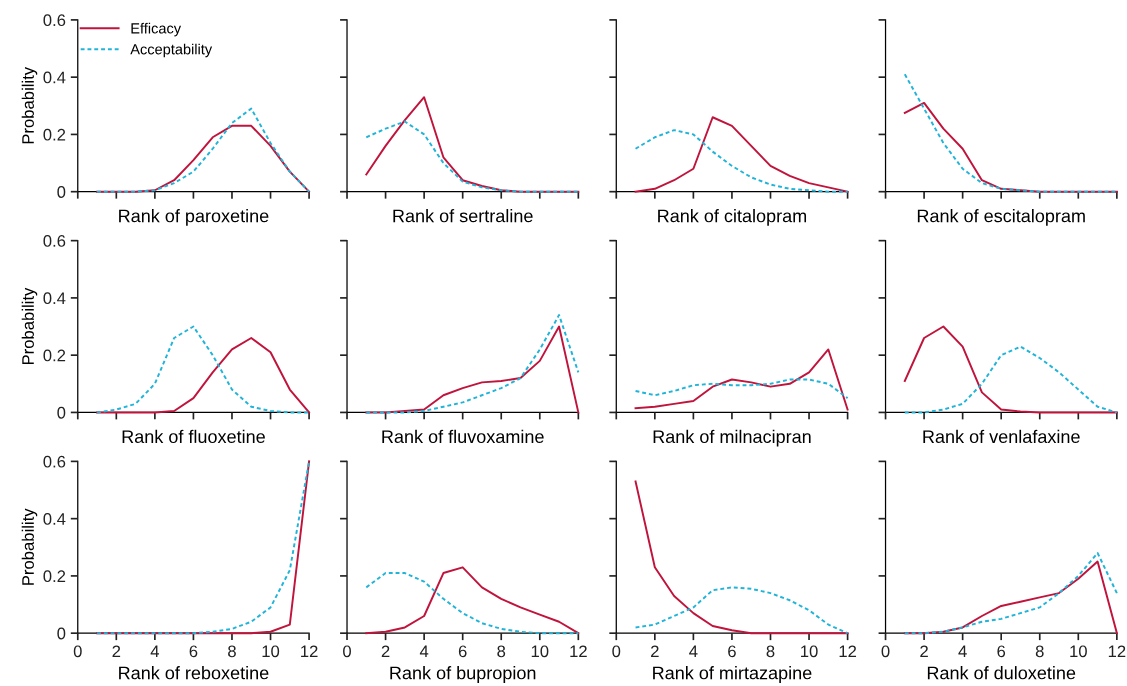 The image size is (1127, 686). What do you see at coordinates (1001, 217) in the screenshot?
I see `x-axis-title: Rank of escitalopram` at bounding box center [1001, 217].